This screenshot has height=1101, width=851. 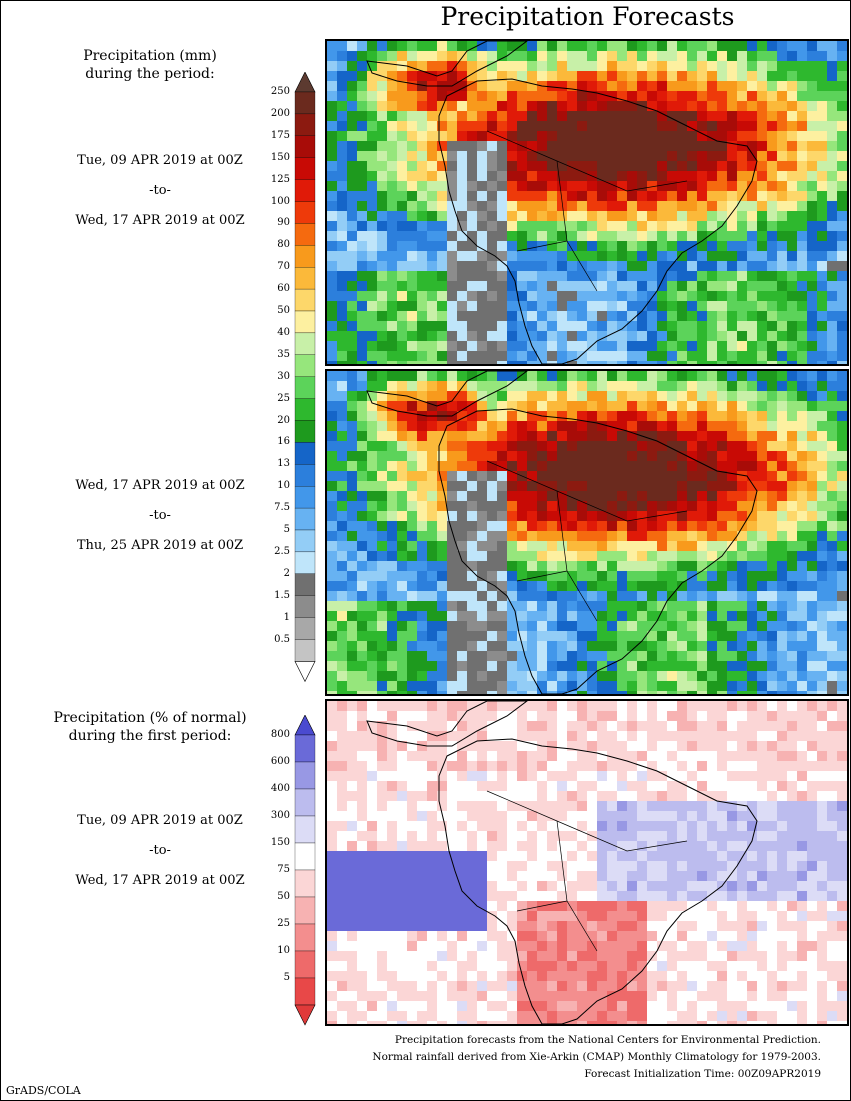 I want to click on colorbar-tick-label: 1.5, so click(x=282, y=595).